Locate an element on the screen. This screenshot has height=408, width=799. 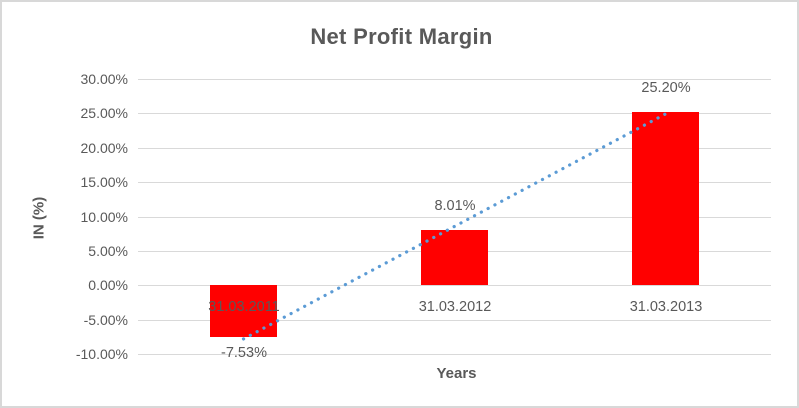
bar-data-label: 8.01% is located at coordinates (455, 206).